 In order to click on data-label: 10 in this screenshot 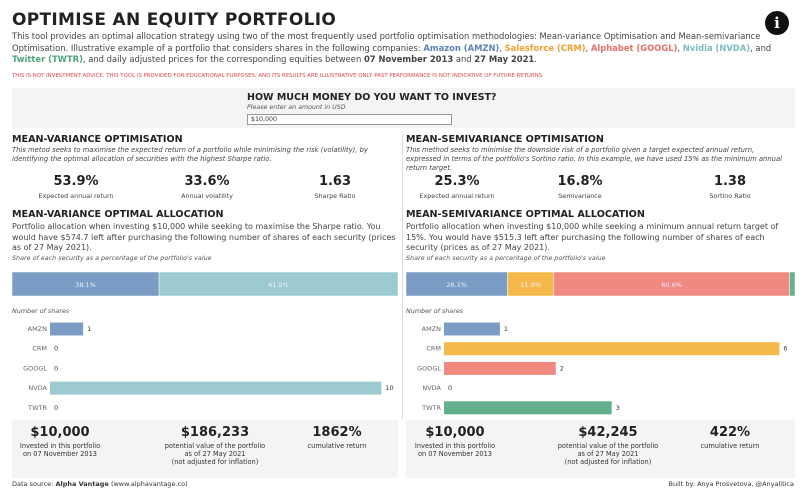, I will do `click(389, 388)`.